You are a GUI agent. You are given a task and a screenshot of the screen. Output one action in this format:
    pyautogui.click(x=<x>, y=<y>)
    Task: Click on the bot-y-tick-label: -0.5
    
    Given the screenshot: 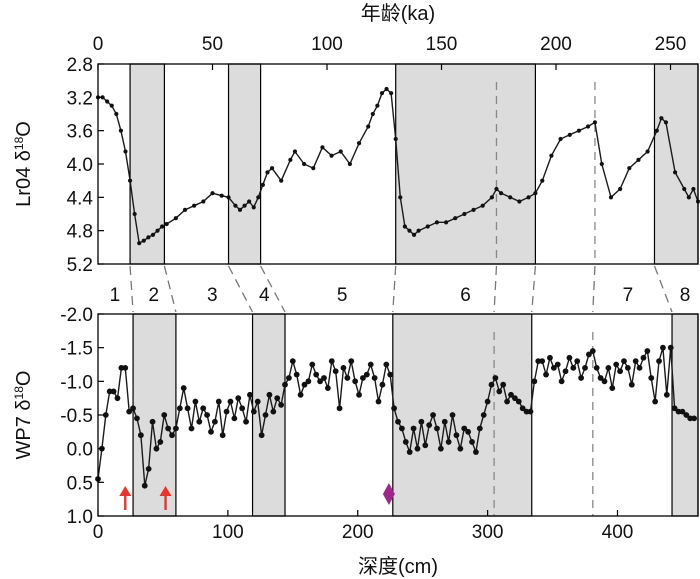 What is the action you would take?
    pyautogui.click(x=76, y=416)
    